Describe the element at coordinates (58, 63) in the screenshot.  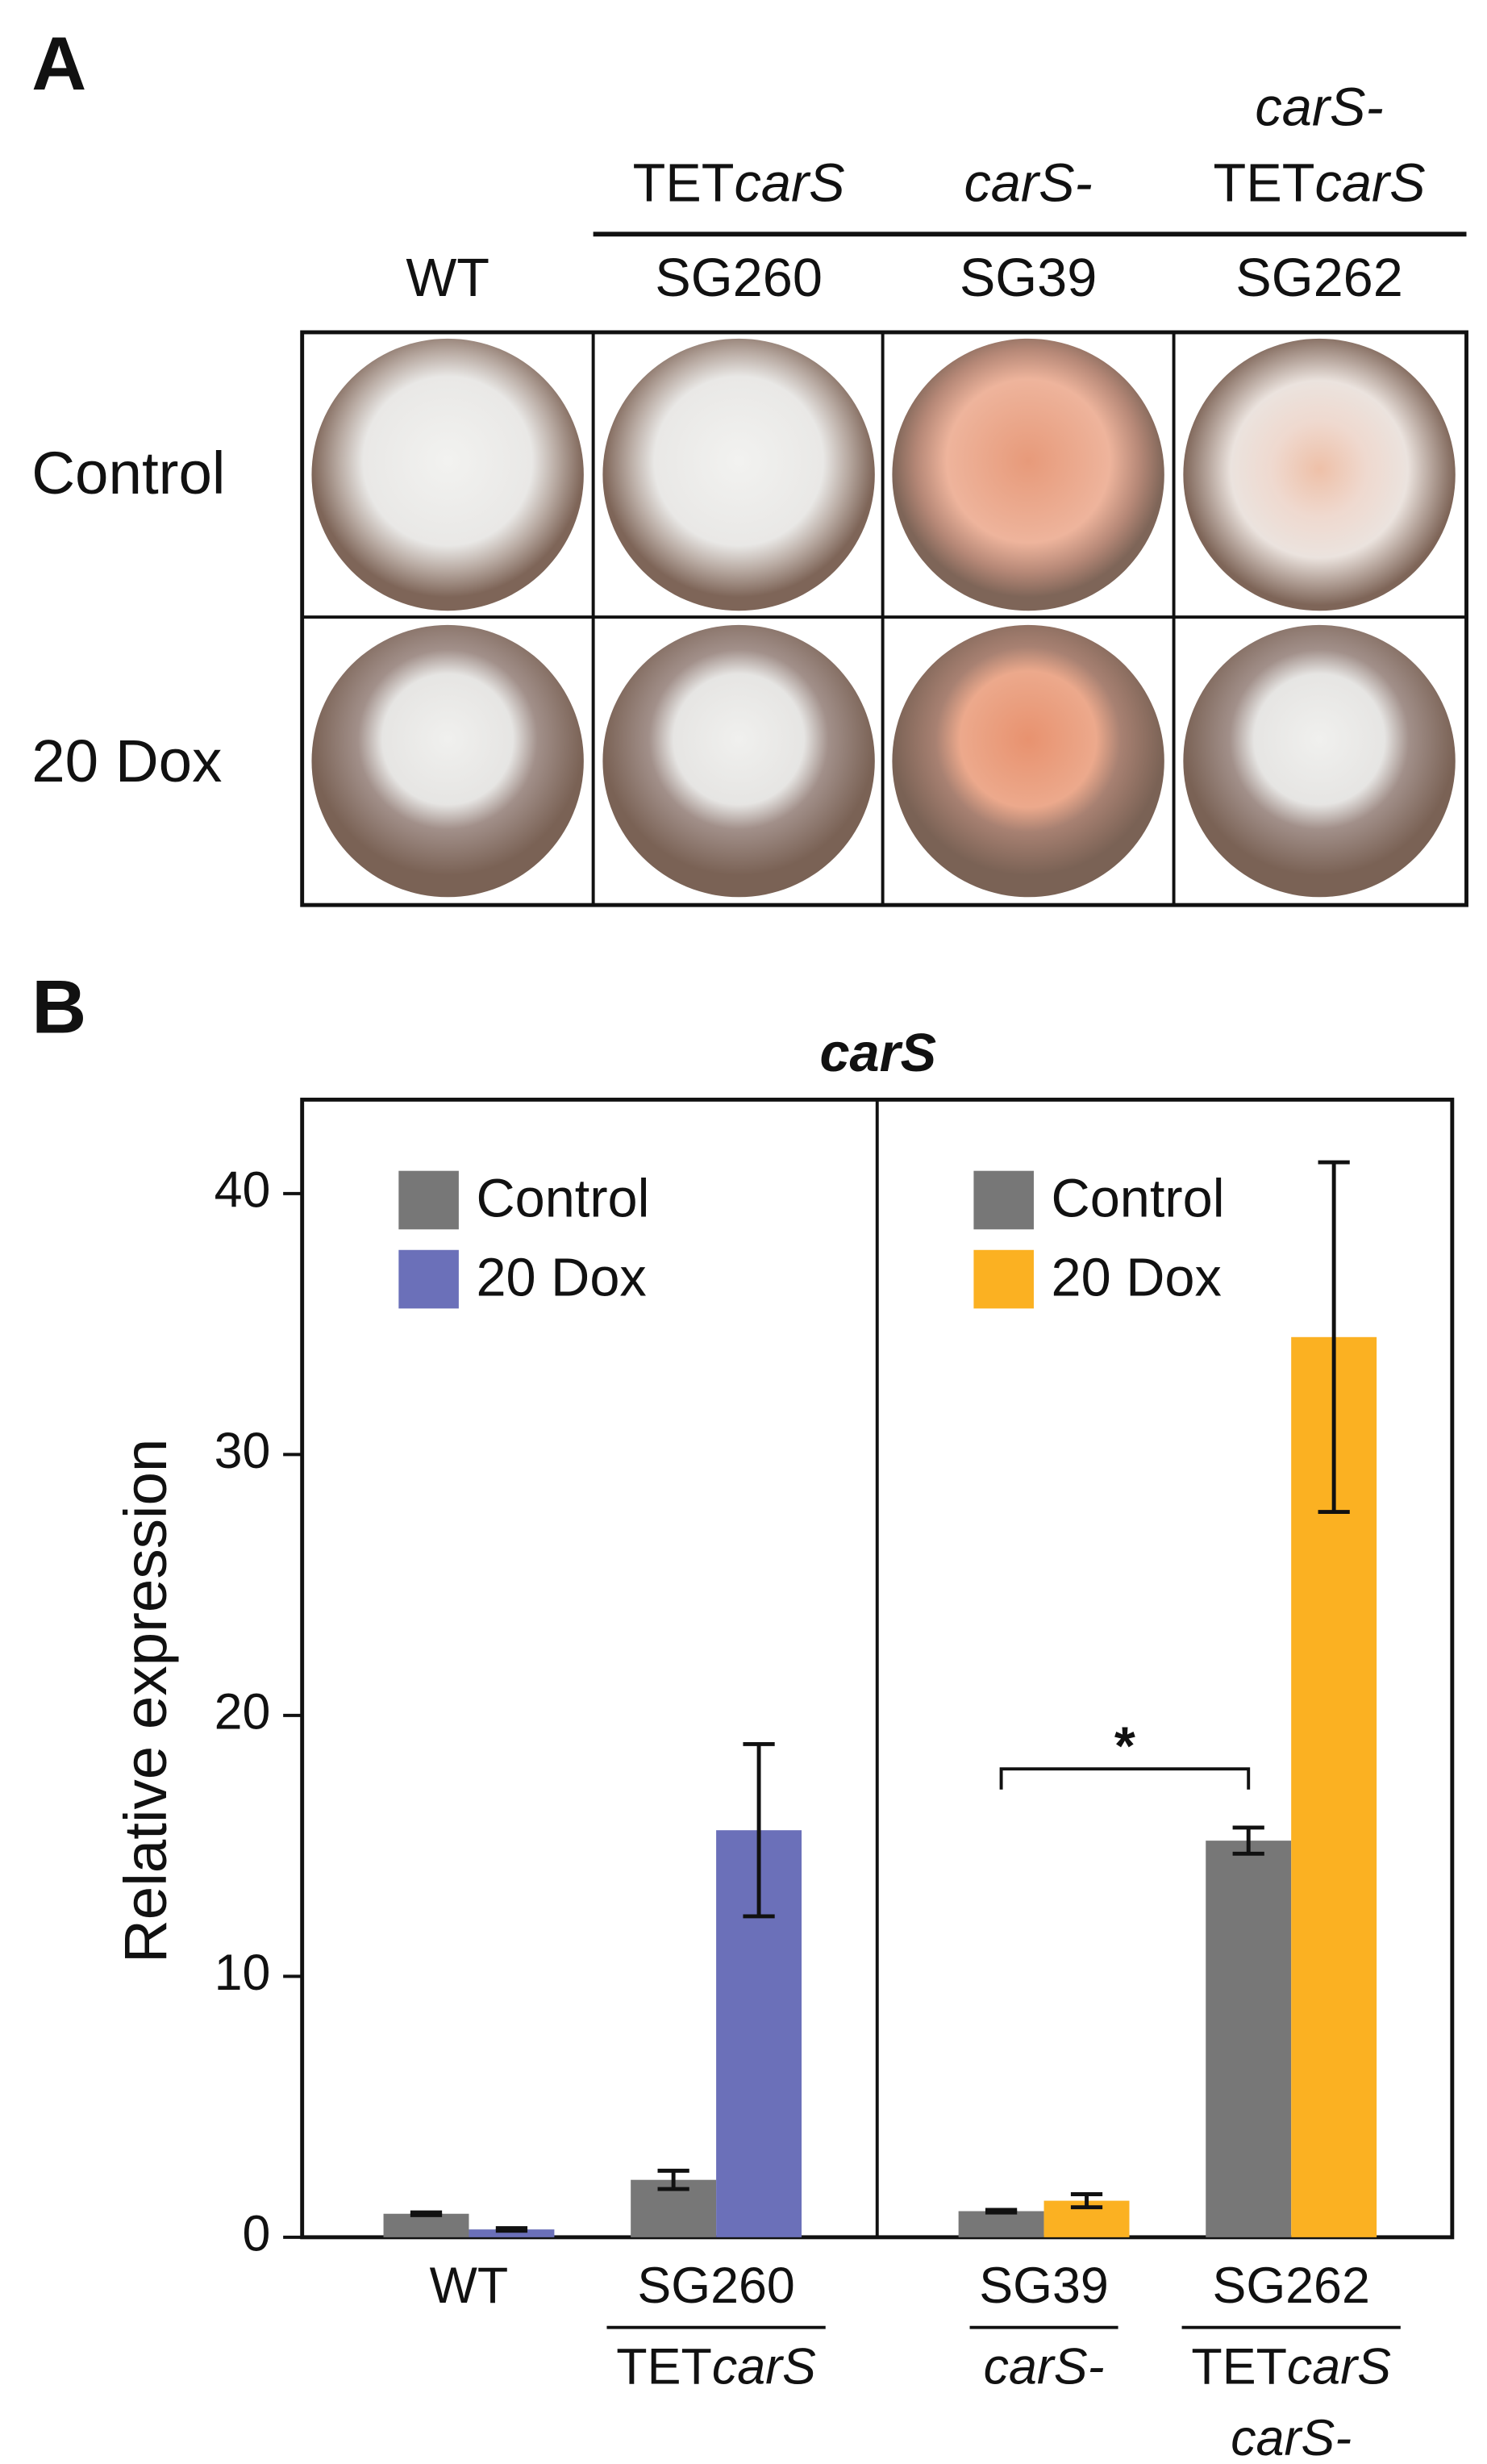
I see `panel-label: A` at that location.